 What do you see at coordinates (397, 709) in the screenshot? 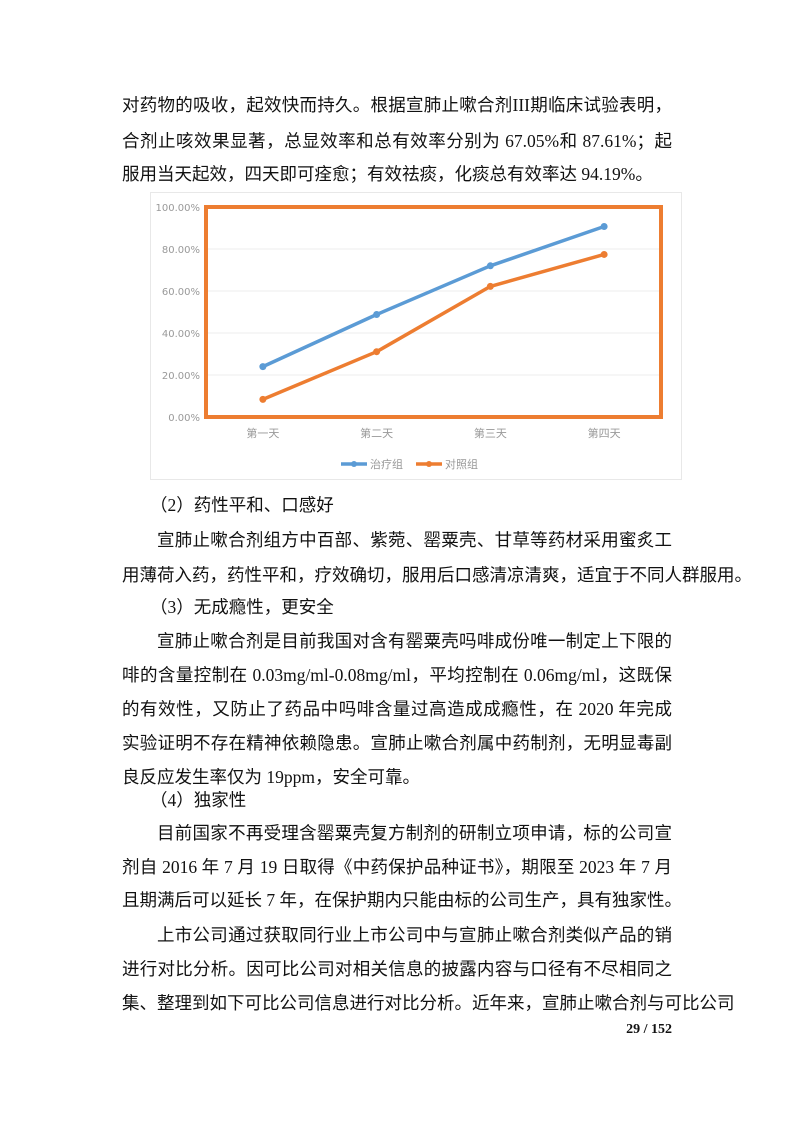
I see `text-line: 的有效性，又防止了药品中吗啡含量过高造成成瘾性，在 2020 年完成的依赖性` at bounding box center [397, 709].